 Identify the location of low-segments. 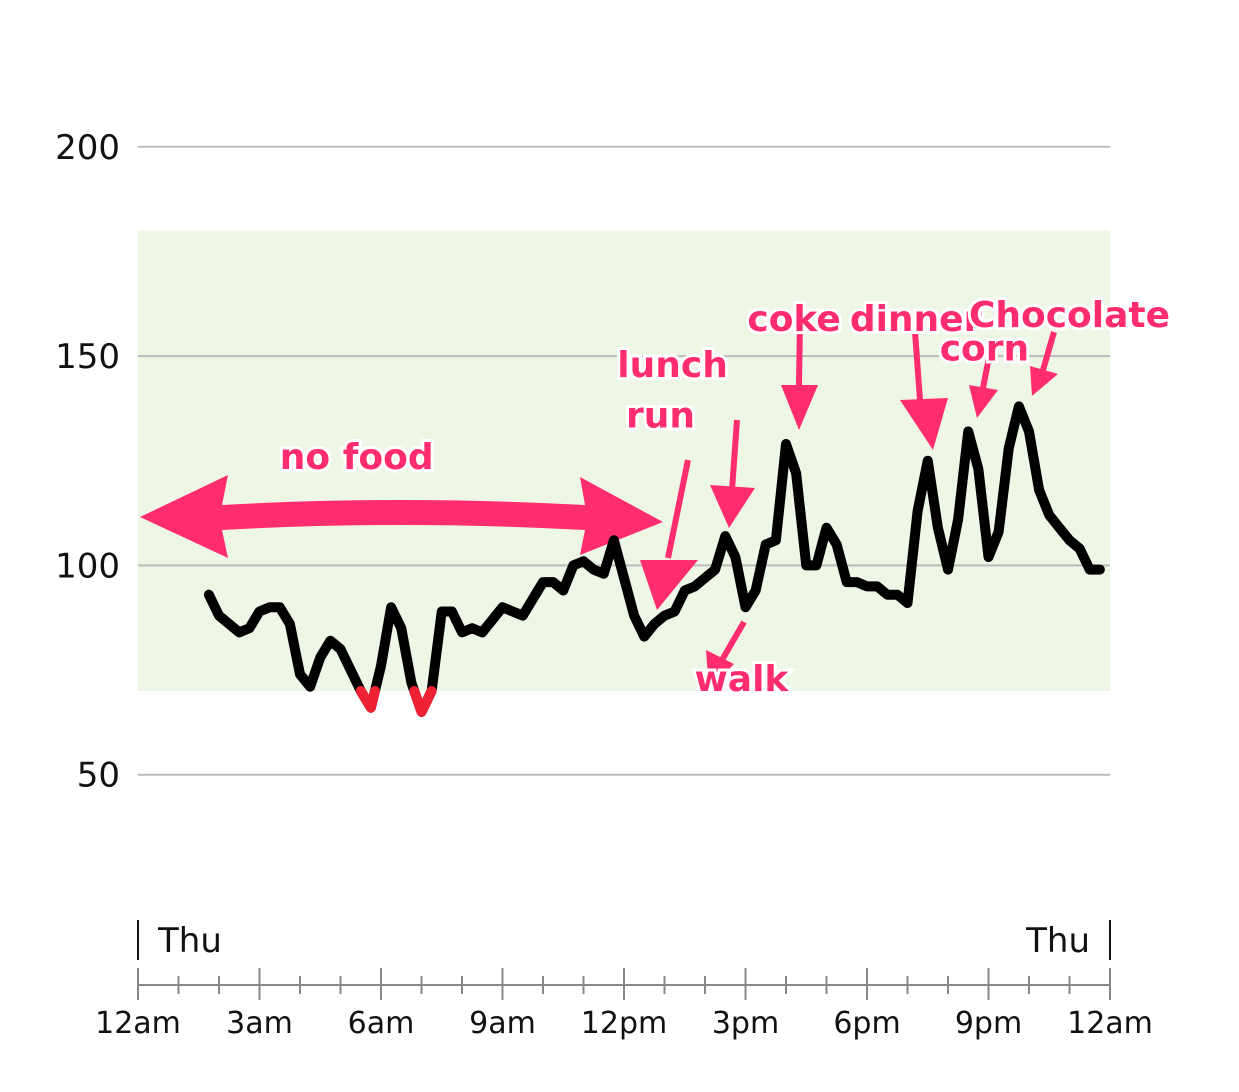
(396, 701).